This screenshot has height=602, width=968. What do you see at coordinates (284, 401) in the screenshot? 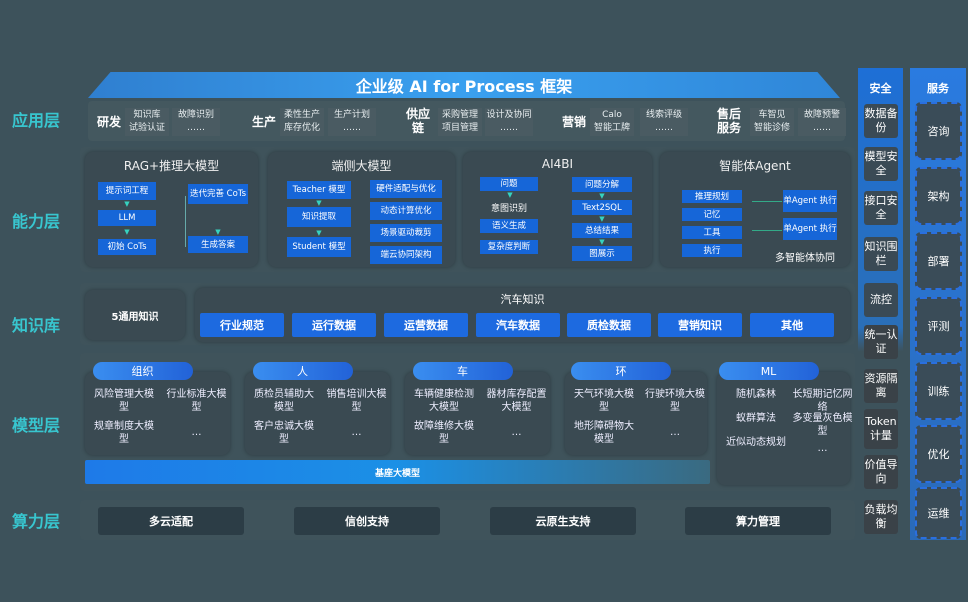
I see `model-item: 质检员辅助大模型` at bounding box center [284, 401].